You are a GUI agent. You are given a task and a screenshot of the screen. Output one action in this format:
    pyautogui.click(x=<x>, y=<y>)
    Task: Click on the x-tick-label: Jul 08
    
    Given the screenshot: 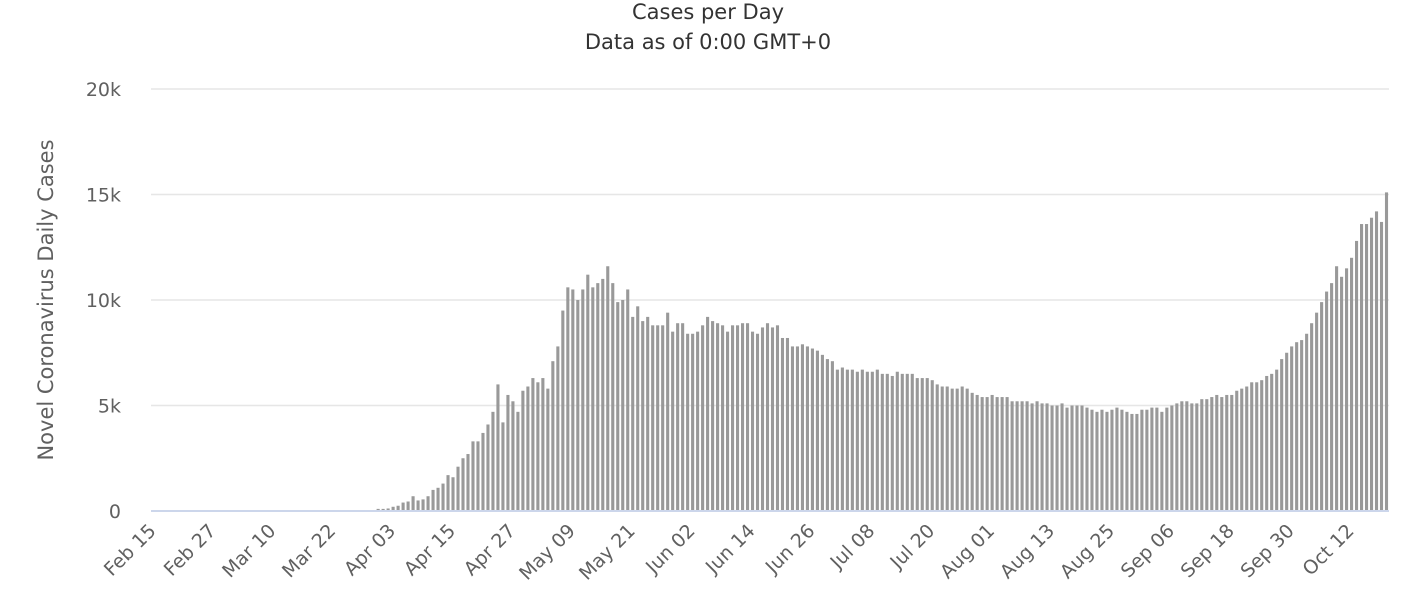 What is the action you would take?
    pyautogui.click(x=852, y=547)
    